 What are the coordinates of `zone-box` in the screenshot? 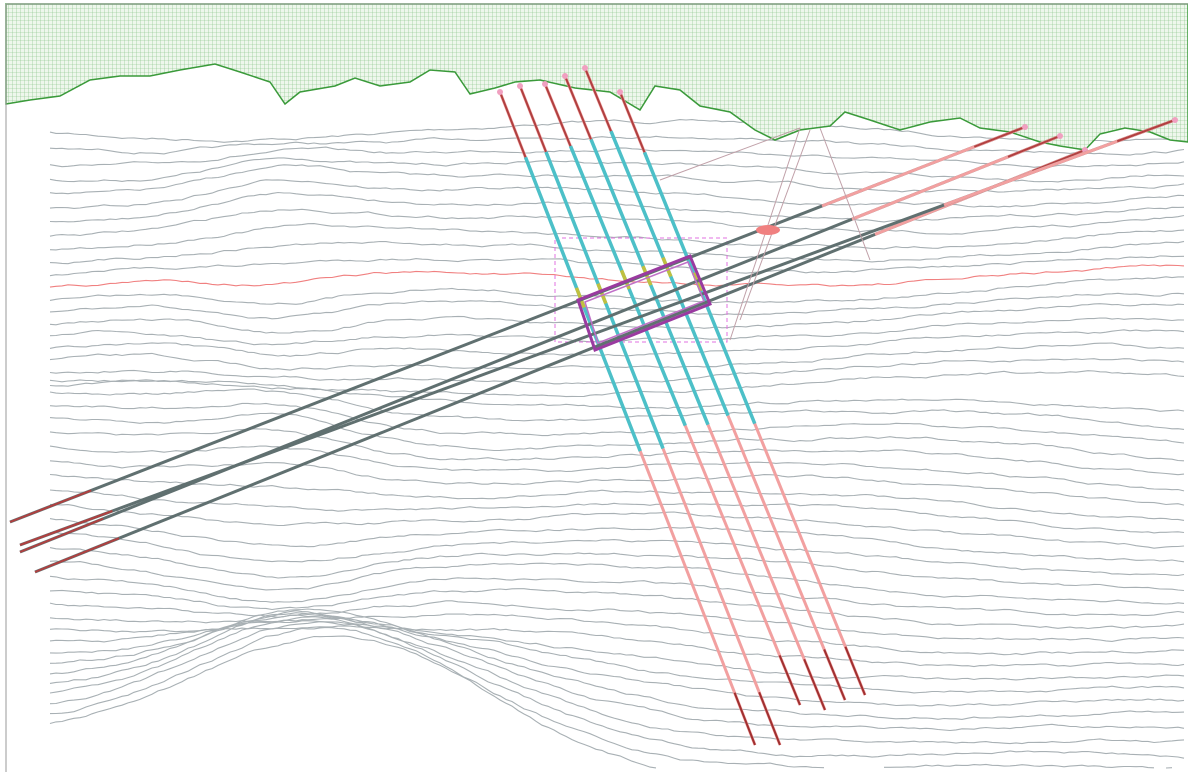 It's located at (641, 290).